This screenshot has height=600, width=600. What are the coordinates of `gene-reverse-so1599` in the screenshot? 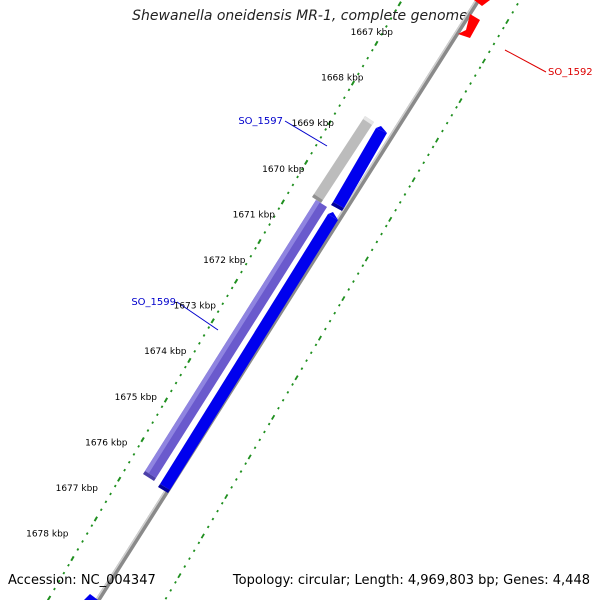 It's located at (235, 340).